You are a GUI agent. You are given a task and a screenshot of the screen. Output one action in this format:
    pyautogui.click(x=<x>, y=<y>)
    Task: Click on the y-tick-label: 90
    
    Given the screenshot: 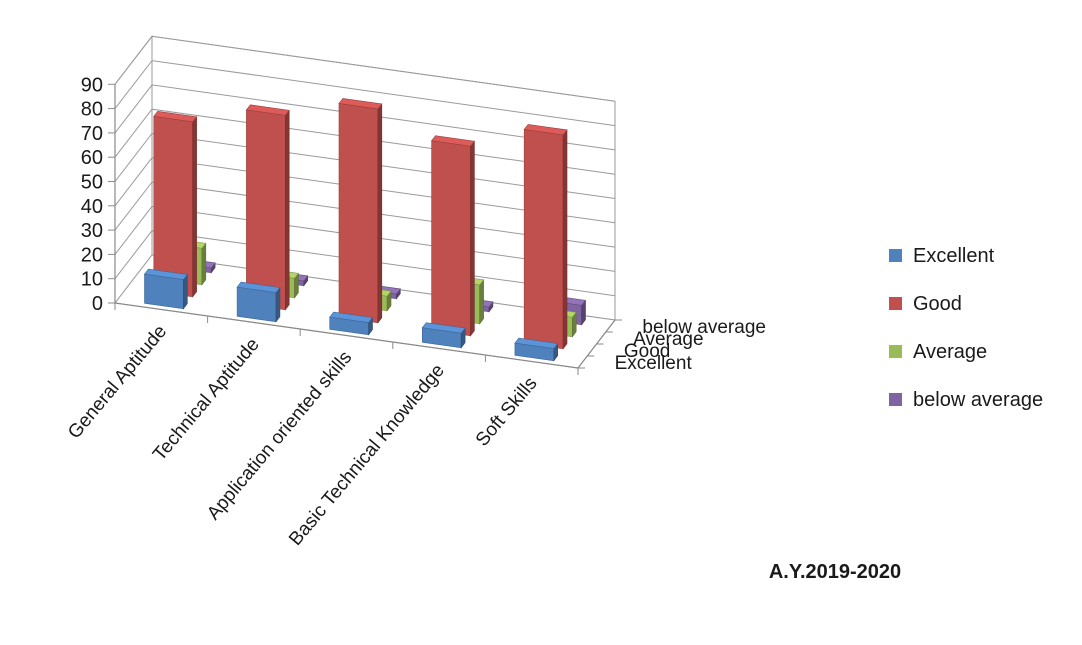 What is the action you would take?
    pyautogui.click(x=92, y=85)
    